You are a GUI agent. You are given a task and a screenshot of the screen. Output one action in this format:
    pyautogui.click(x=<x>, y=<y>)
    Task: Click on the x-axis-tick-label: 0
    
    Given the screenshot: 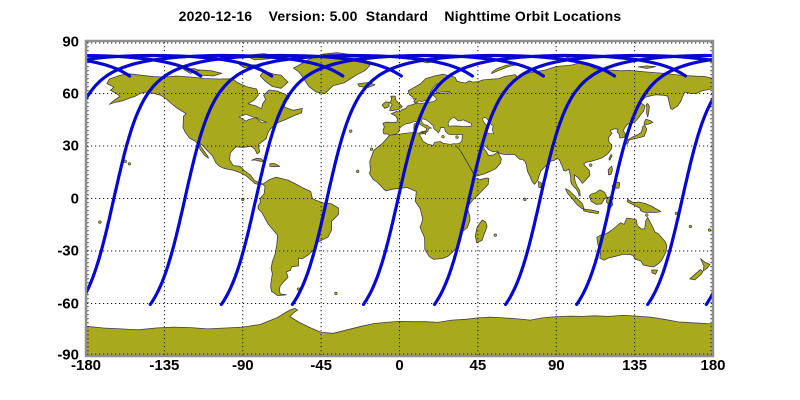 What is the action you would take?
    pyautogui.click(x=399, y=365)
    